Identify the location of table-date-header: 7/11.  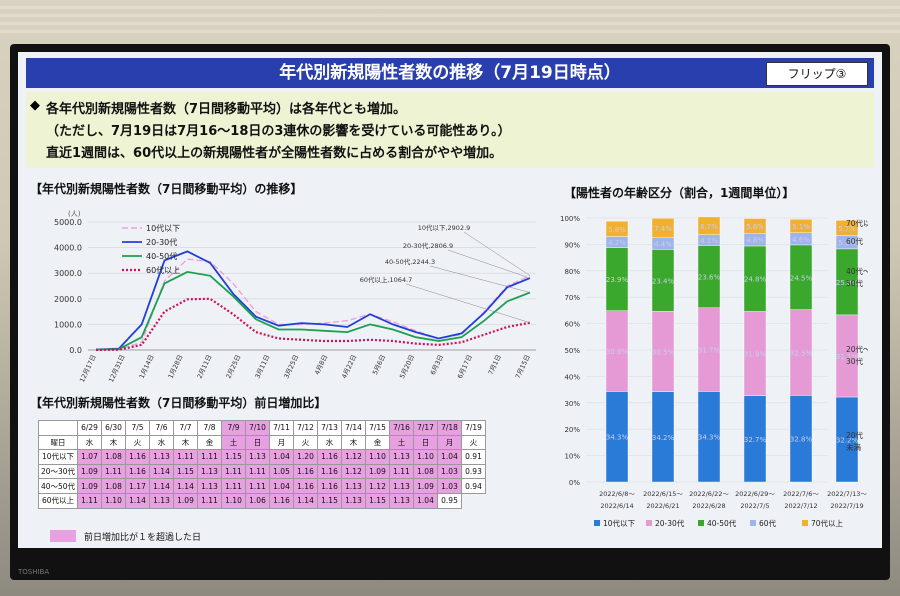
(281, 428).